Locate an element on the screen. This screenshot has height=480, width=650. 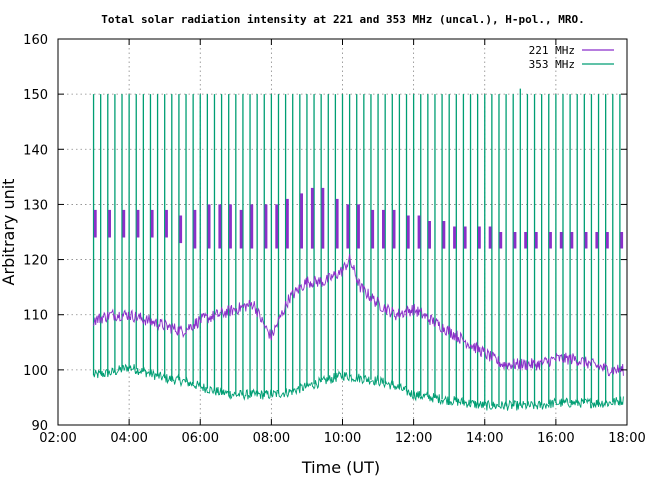
x-tick-label: 04:00 is located at coordinates (128, 438).